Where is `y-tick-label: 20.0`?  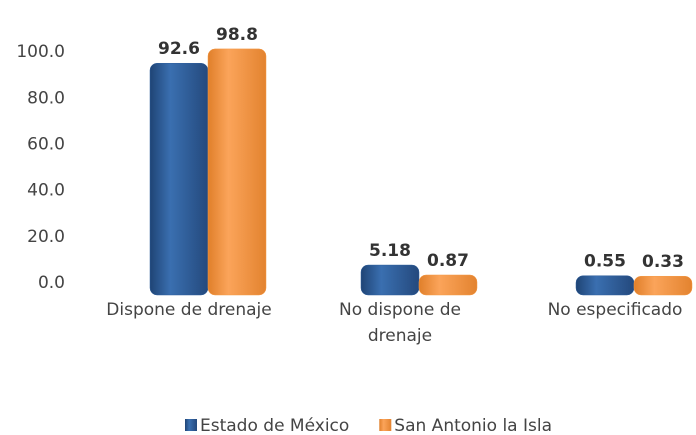
y-tick-label: 20.0 is located at coordinates (46, 237).